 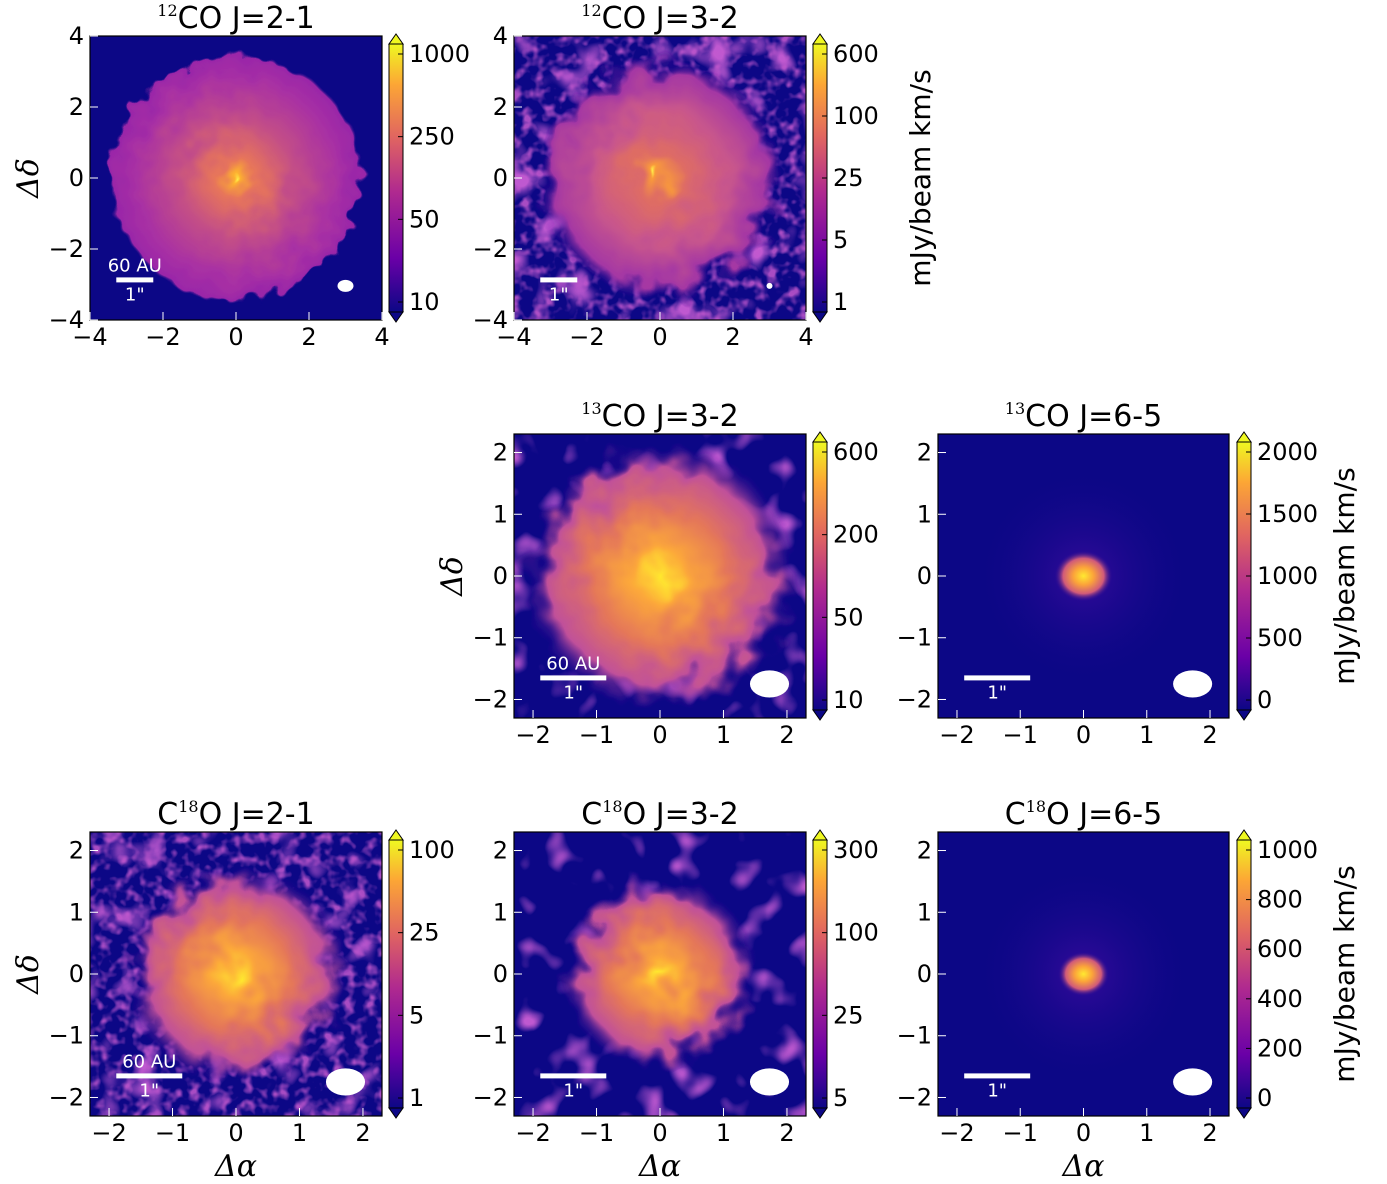 I want to click on y-tick-label: 1, so click(x=500, y=912).